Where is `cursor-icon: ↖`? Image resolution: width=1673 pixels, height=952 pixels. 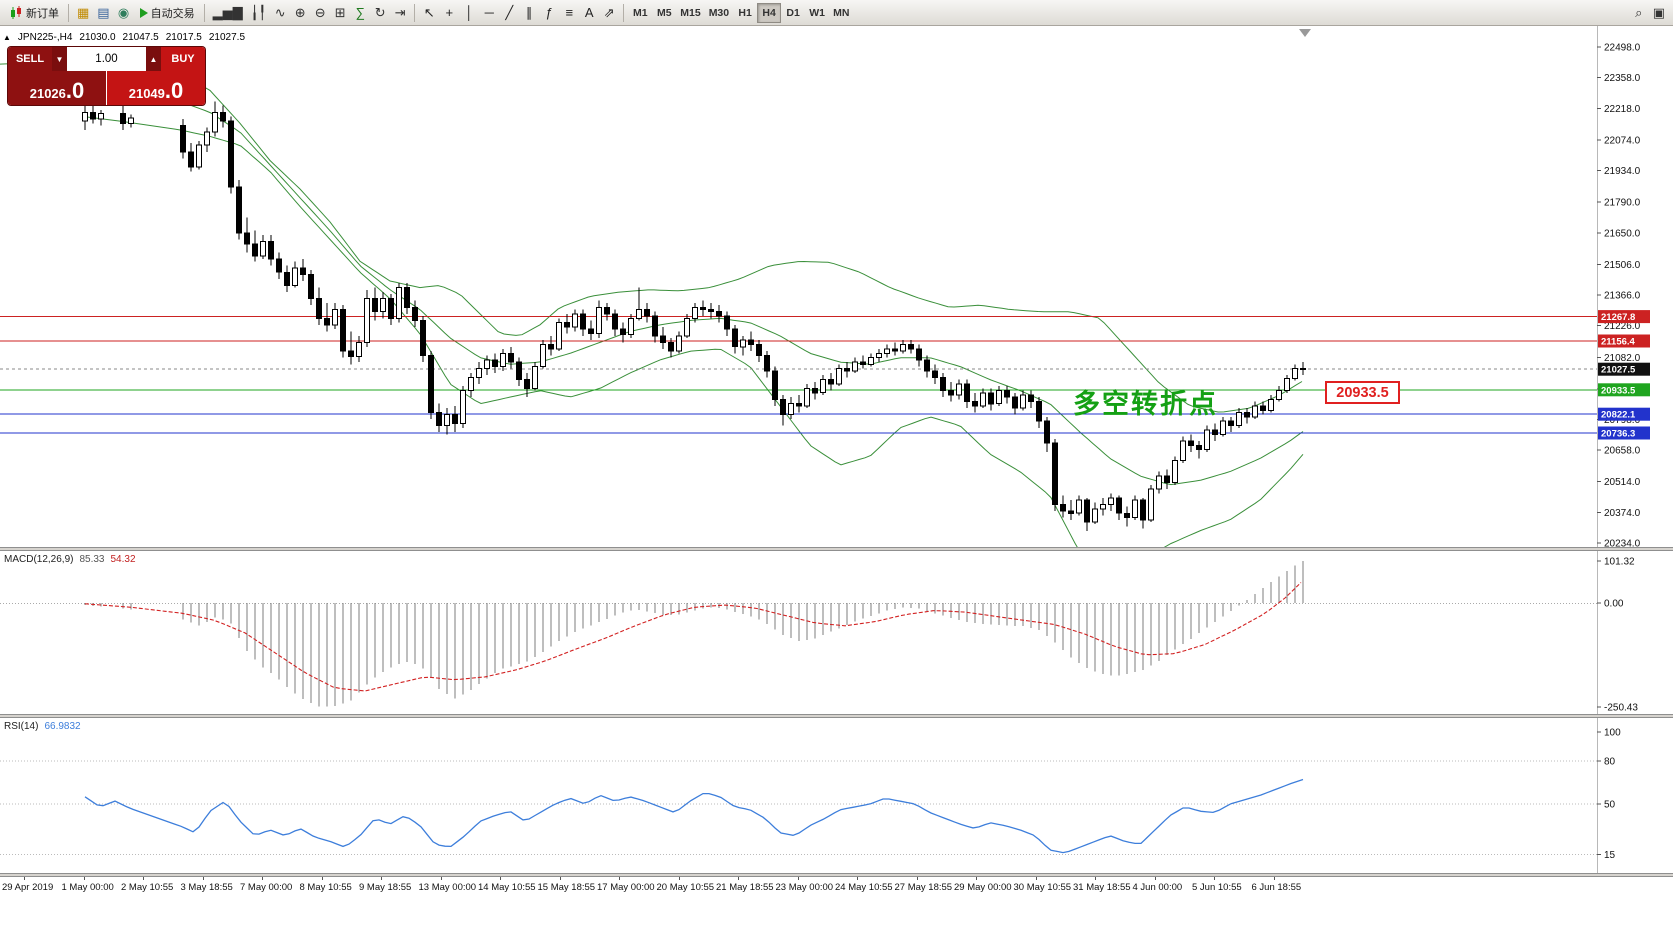 cursor-icon: ↖ is located at coordinates (429, 13).